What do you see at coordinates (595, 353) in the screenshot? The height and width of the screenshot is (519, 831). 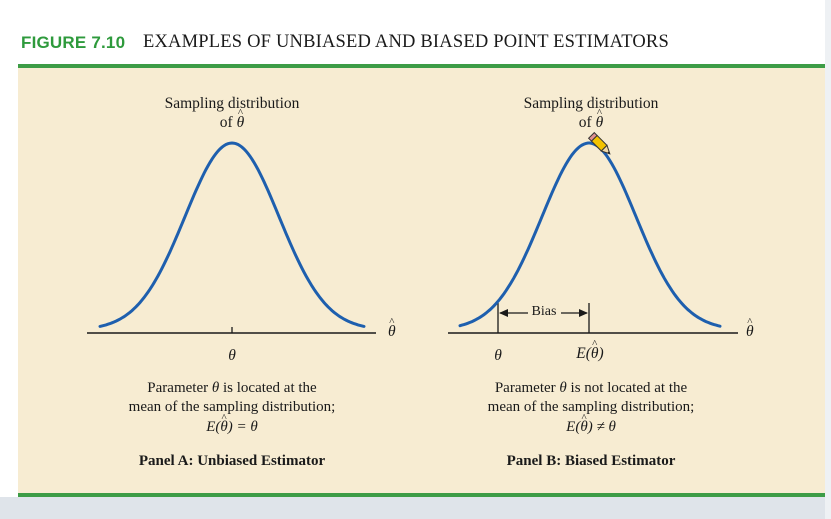 I see `panel-b-mean-tick-theta-hat: θ` at bounding box center [595, 353].